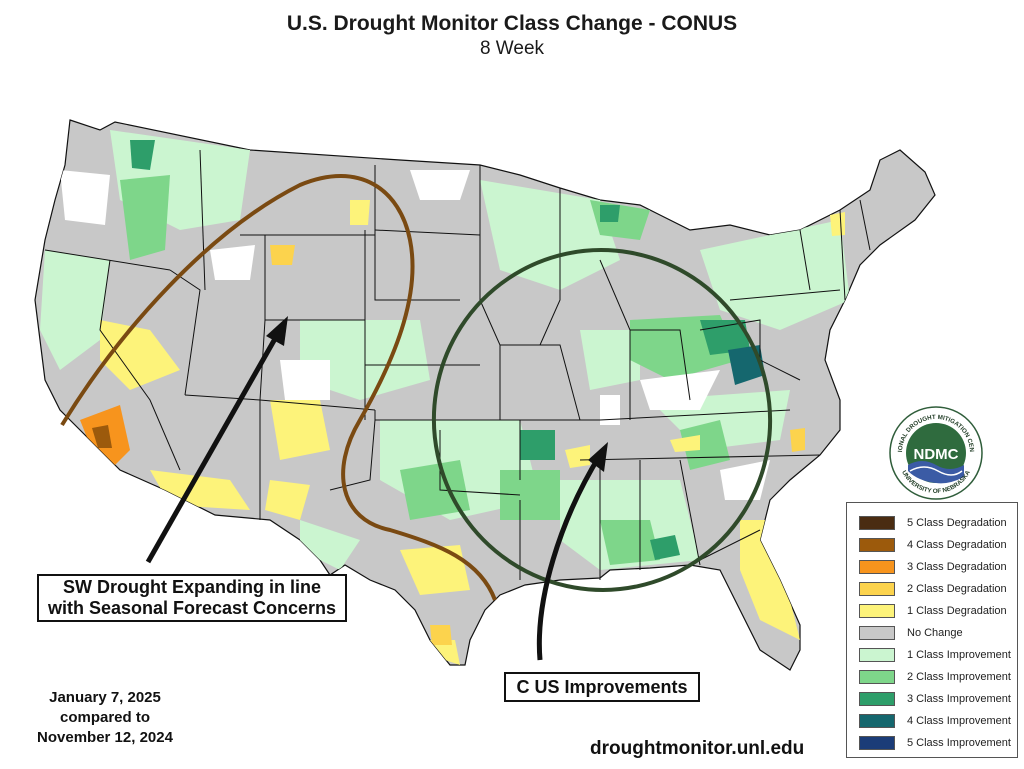 The width and height of the screenshot is (1024, 769). I want to click on legend-item: 4 Class Improvement, so click(935, 721).